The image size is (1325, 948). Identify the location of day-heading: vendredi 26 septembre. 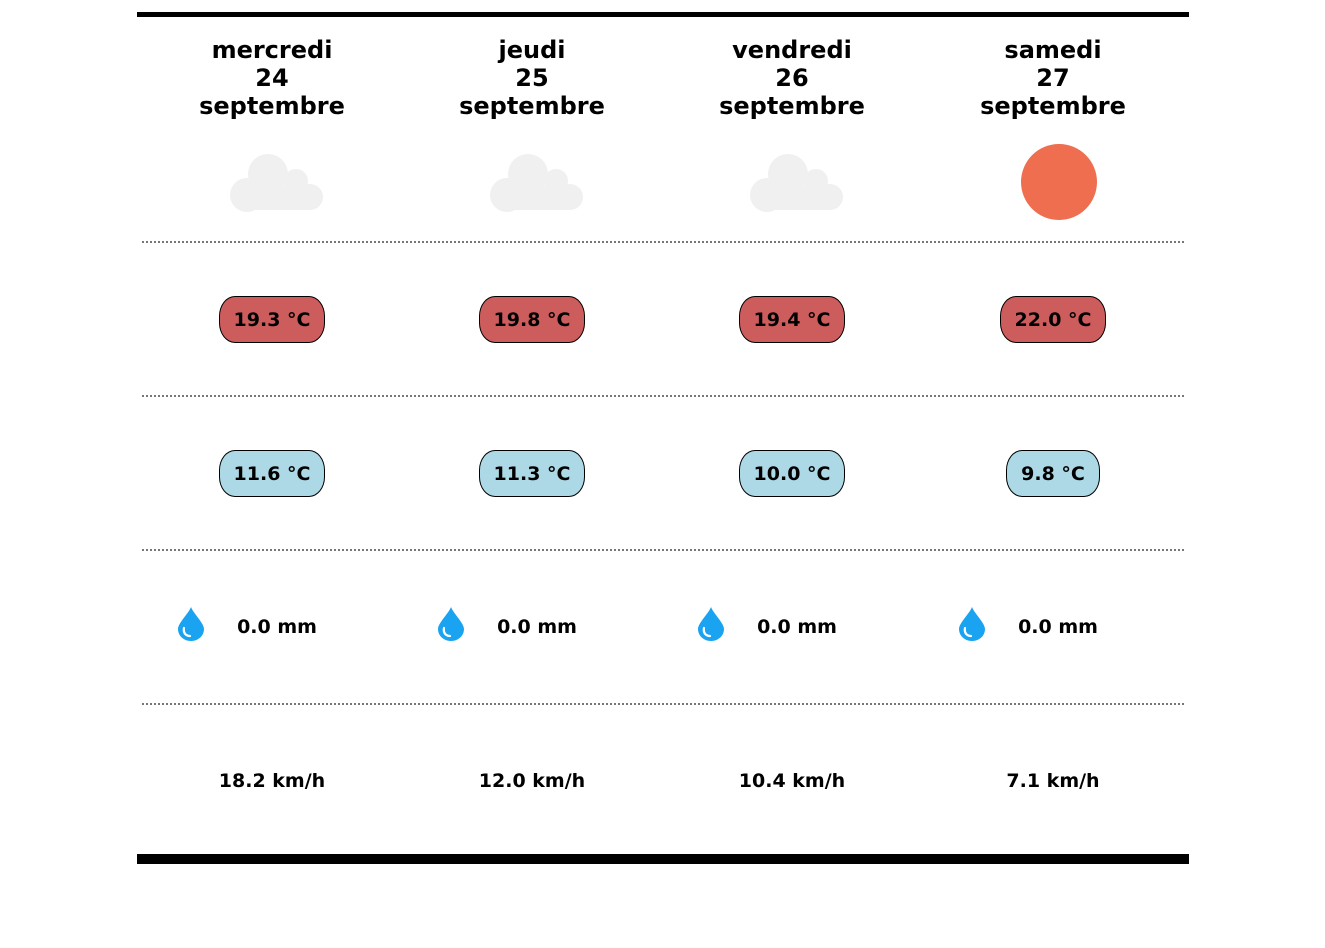
(792, 78).